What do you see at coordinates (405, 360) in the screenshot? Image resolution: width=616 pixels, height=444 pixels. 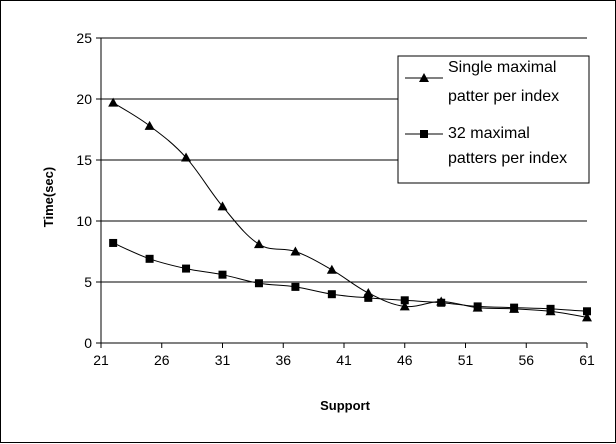 I see `x-tick-label: 46` at bounding box center [405, 360].